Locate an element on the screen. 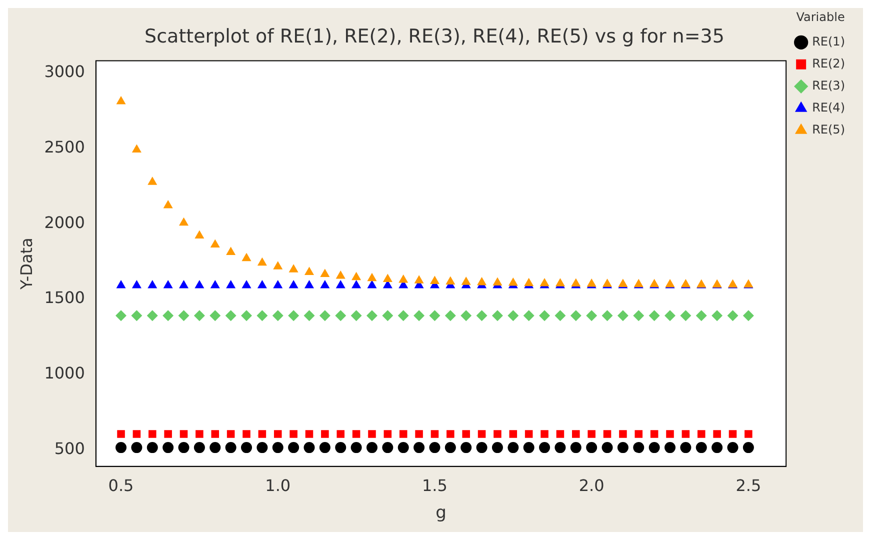 The height and width of the screenshot is (540, 871). y-tick-label: 1500 is located at coordinates (64, 298).